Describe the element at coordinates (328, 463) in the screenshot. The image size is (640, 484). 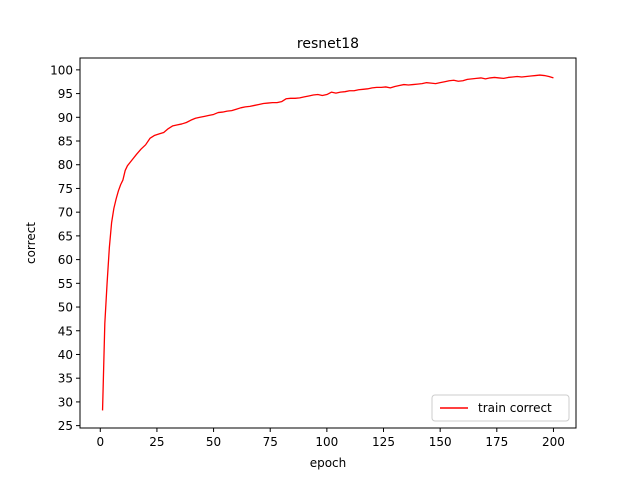
I see `x-axis-label: epoch` at that location.